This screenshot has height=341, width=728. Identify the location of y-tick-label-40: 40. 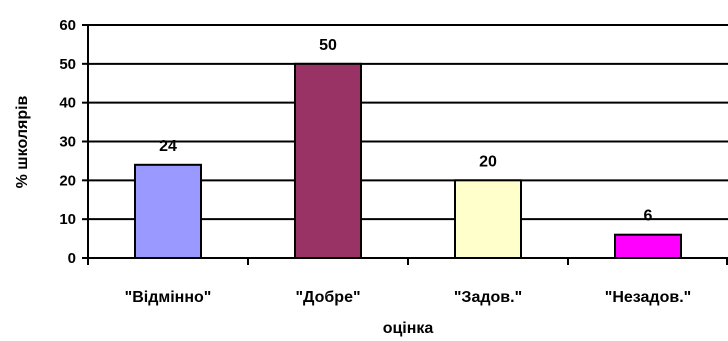
(67, 103).